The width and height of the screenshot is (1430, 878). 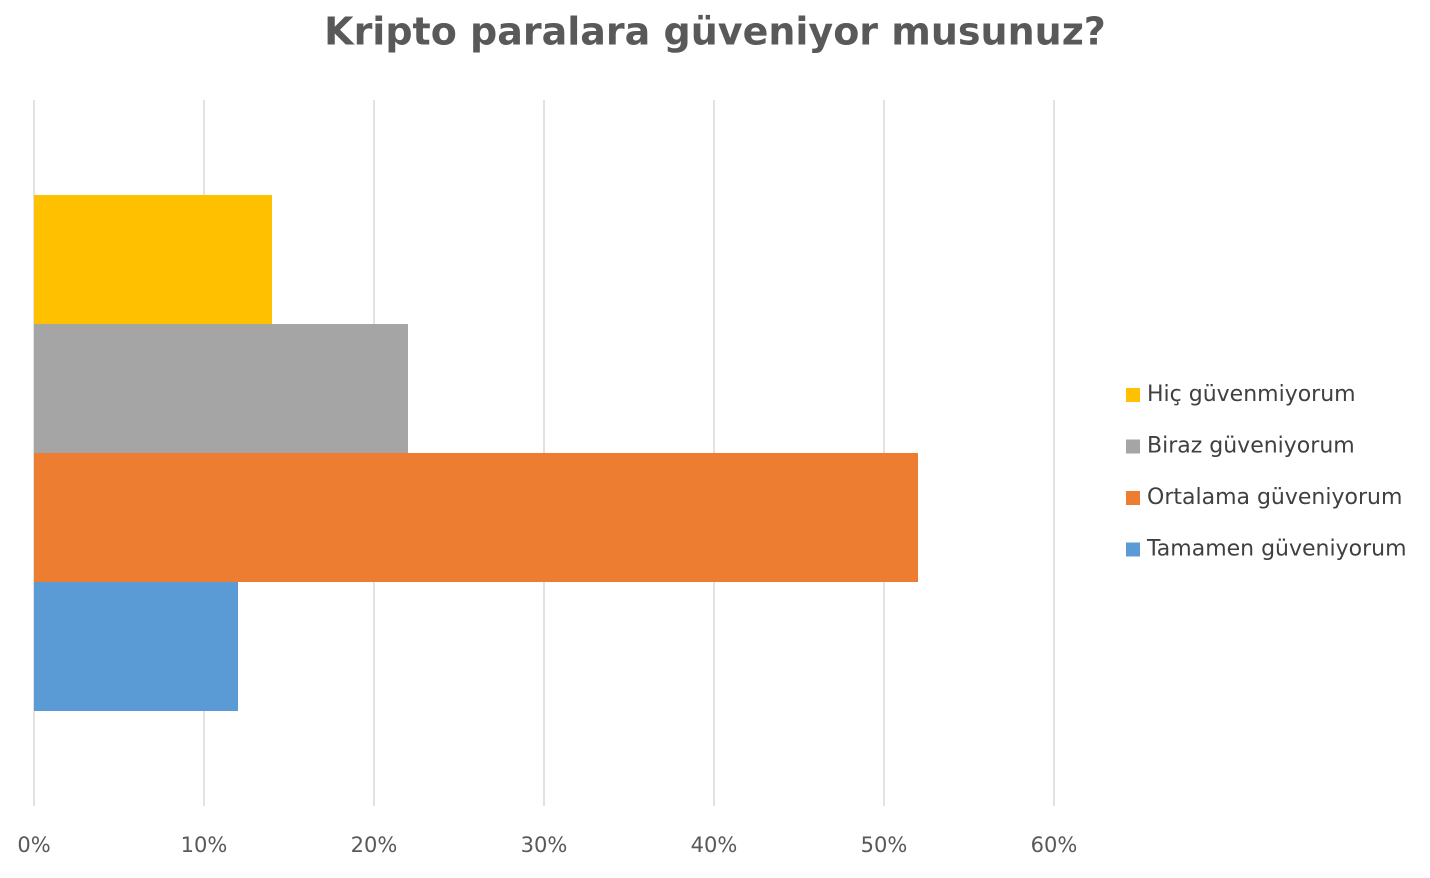 What do you see at coordinates (374, 845) in the screenshot?
I see `x-tick-label: 20%` at bounding box center [374, 845].